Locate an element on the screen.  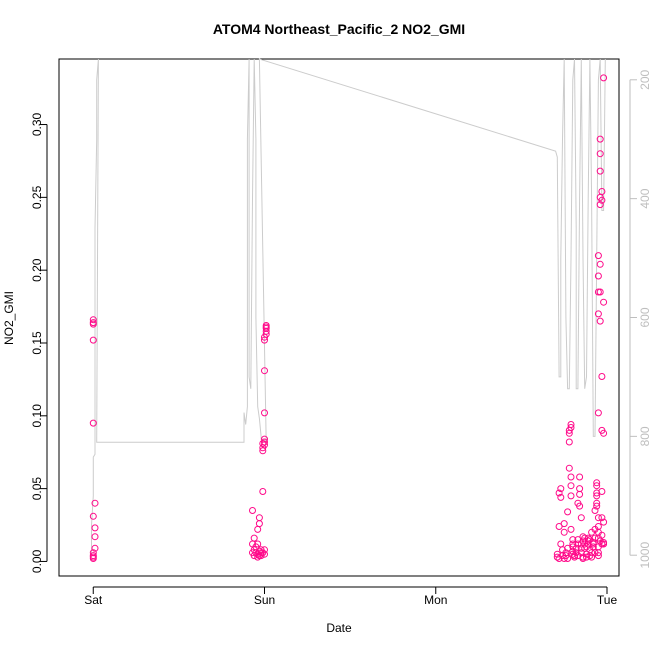
left-tick-label: 0.15 is located at coordinates (37, 343).